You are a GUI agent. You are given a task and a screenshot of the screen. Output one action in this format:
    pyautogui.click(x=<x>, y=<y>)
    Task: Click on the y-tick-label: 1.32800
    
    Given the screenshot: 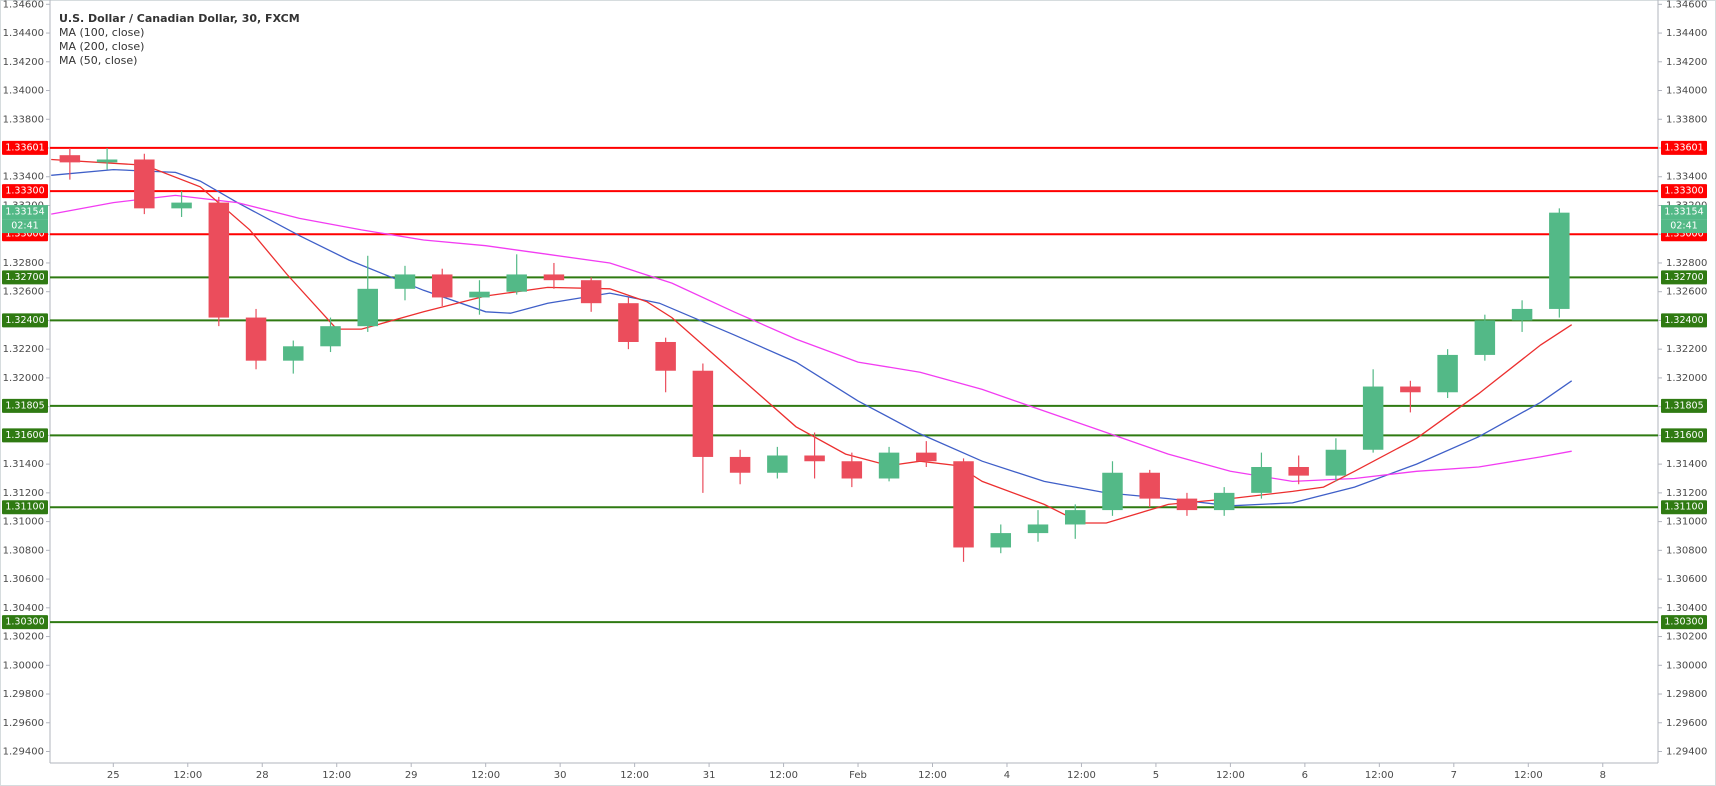 What is the action you would take?
    pyautogui.click(x=23, y=263)
    